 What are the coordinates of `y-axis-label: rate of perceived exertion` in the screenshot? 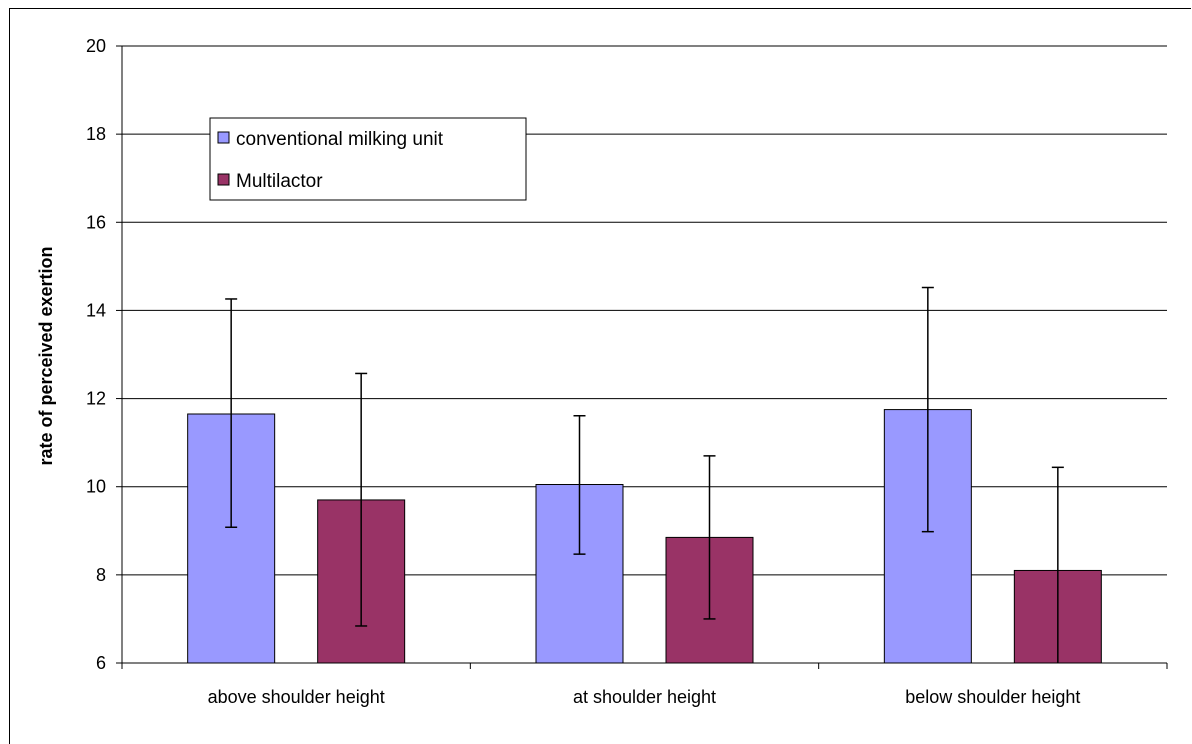 It's located at (46, 355).